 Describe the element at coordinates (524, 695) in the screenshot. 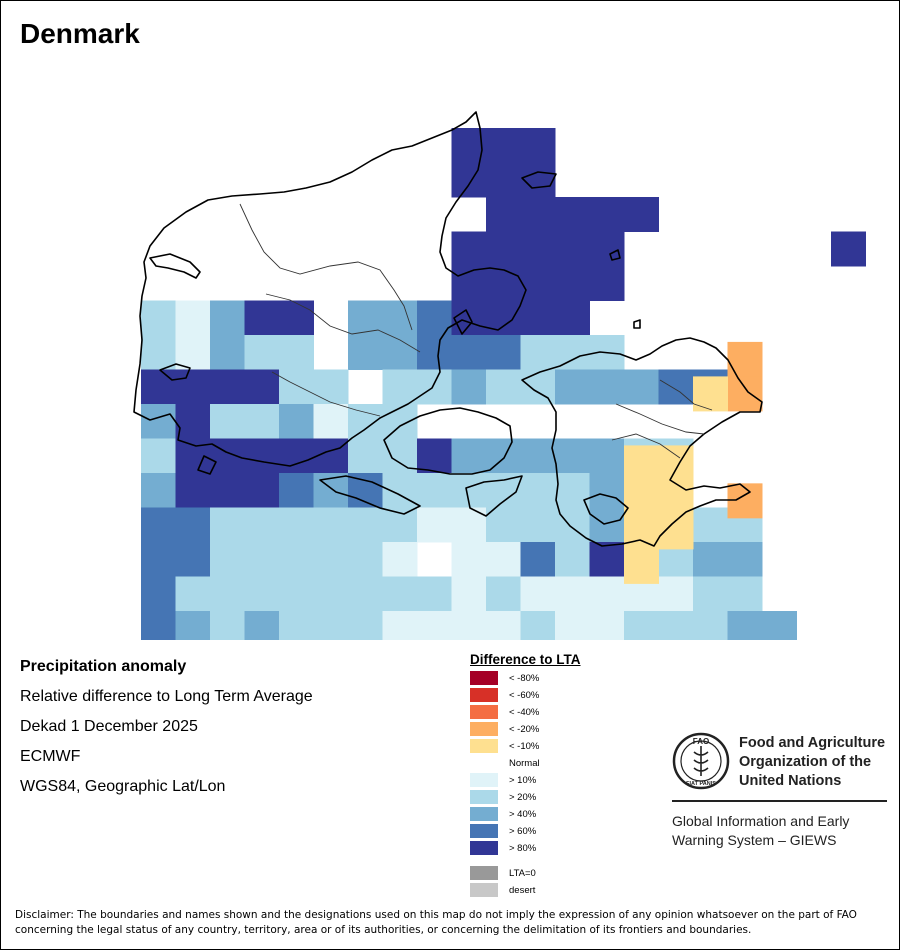

I see `legend-label: < -60%` at that location.